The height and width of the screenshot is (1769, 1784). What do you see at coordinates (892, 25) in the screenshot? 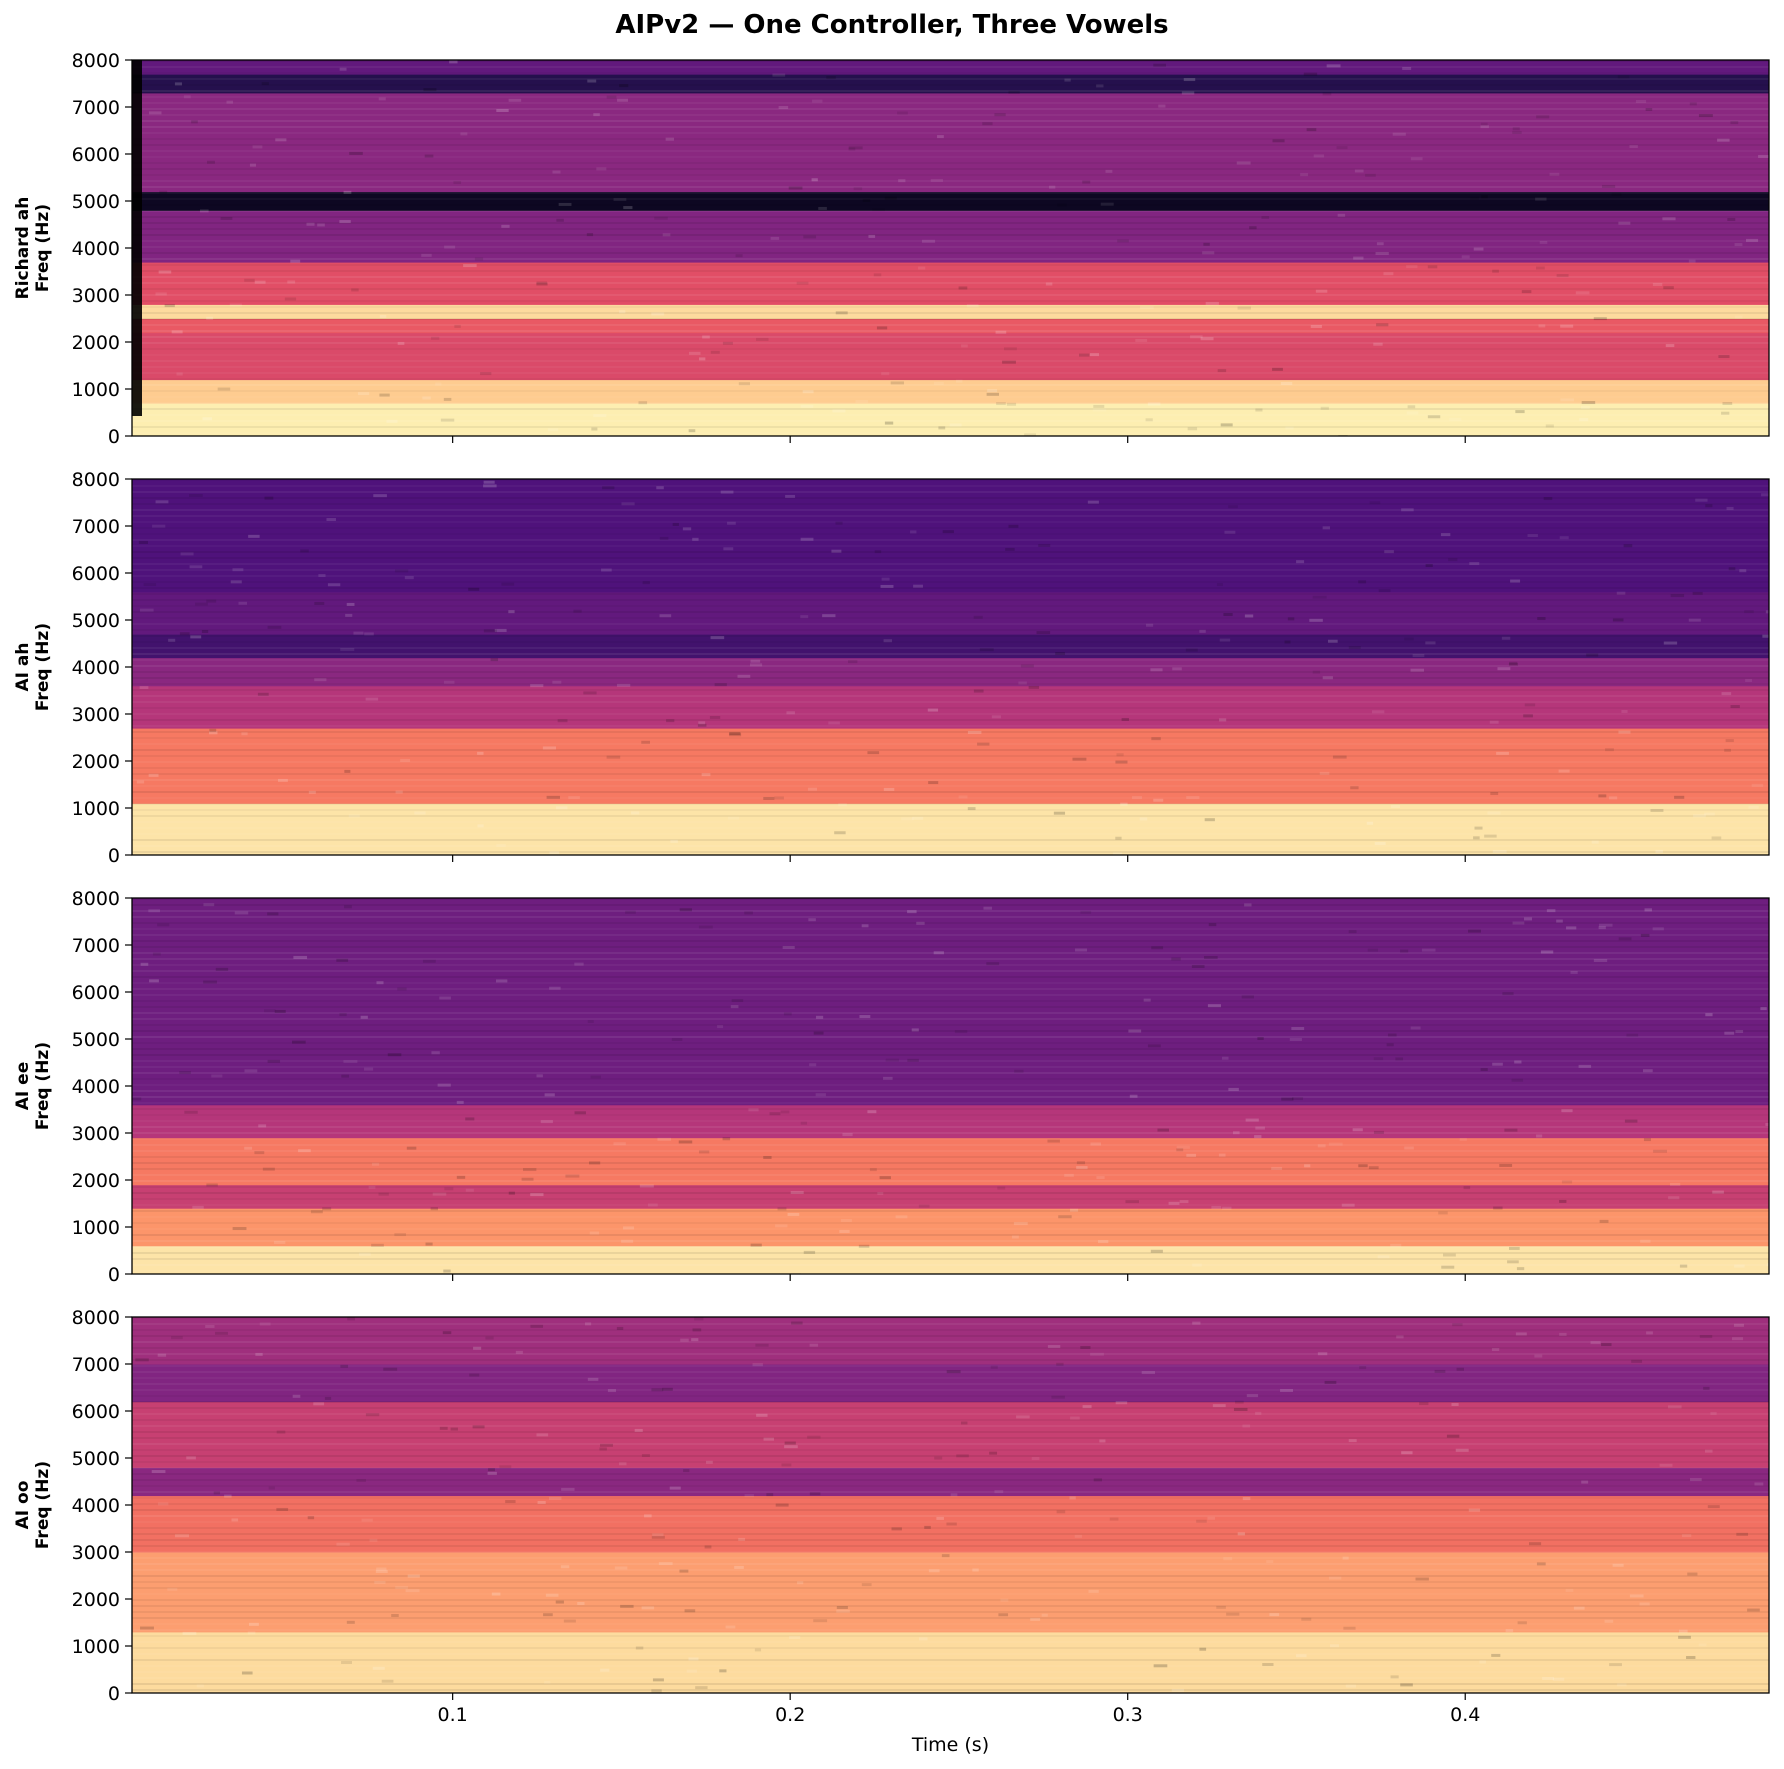
I see `figure-title: AIPv2 — One Controller, Three Vowels` at bounding box center [892, 25].